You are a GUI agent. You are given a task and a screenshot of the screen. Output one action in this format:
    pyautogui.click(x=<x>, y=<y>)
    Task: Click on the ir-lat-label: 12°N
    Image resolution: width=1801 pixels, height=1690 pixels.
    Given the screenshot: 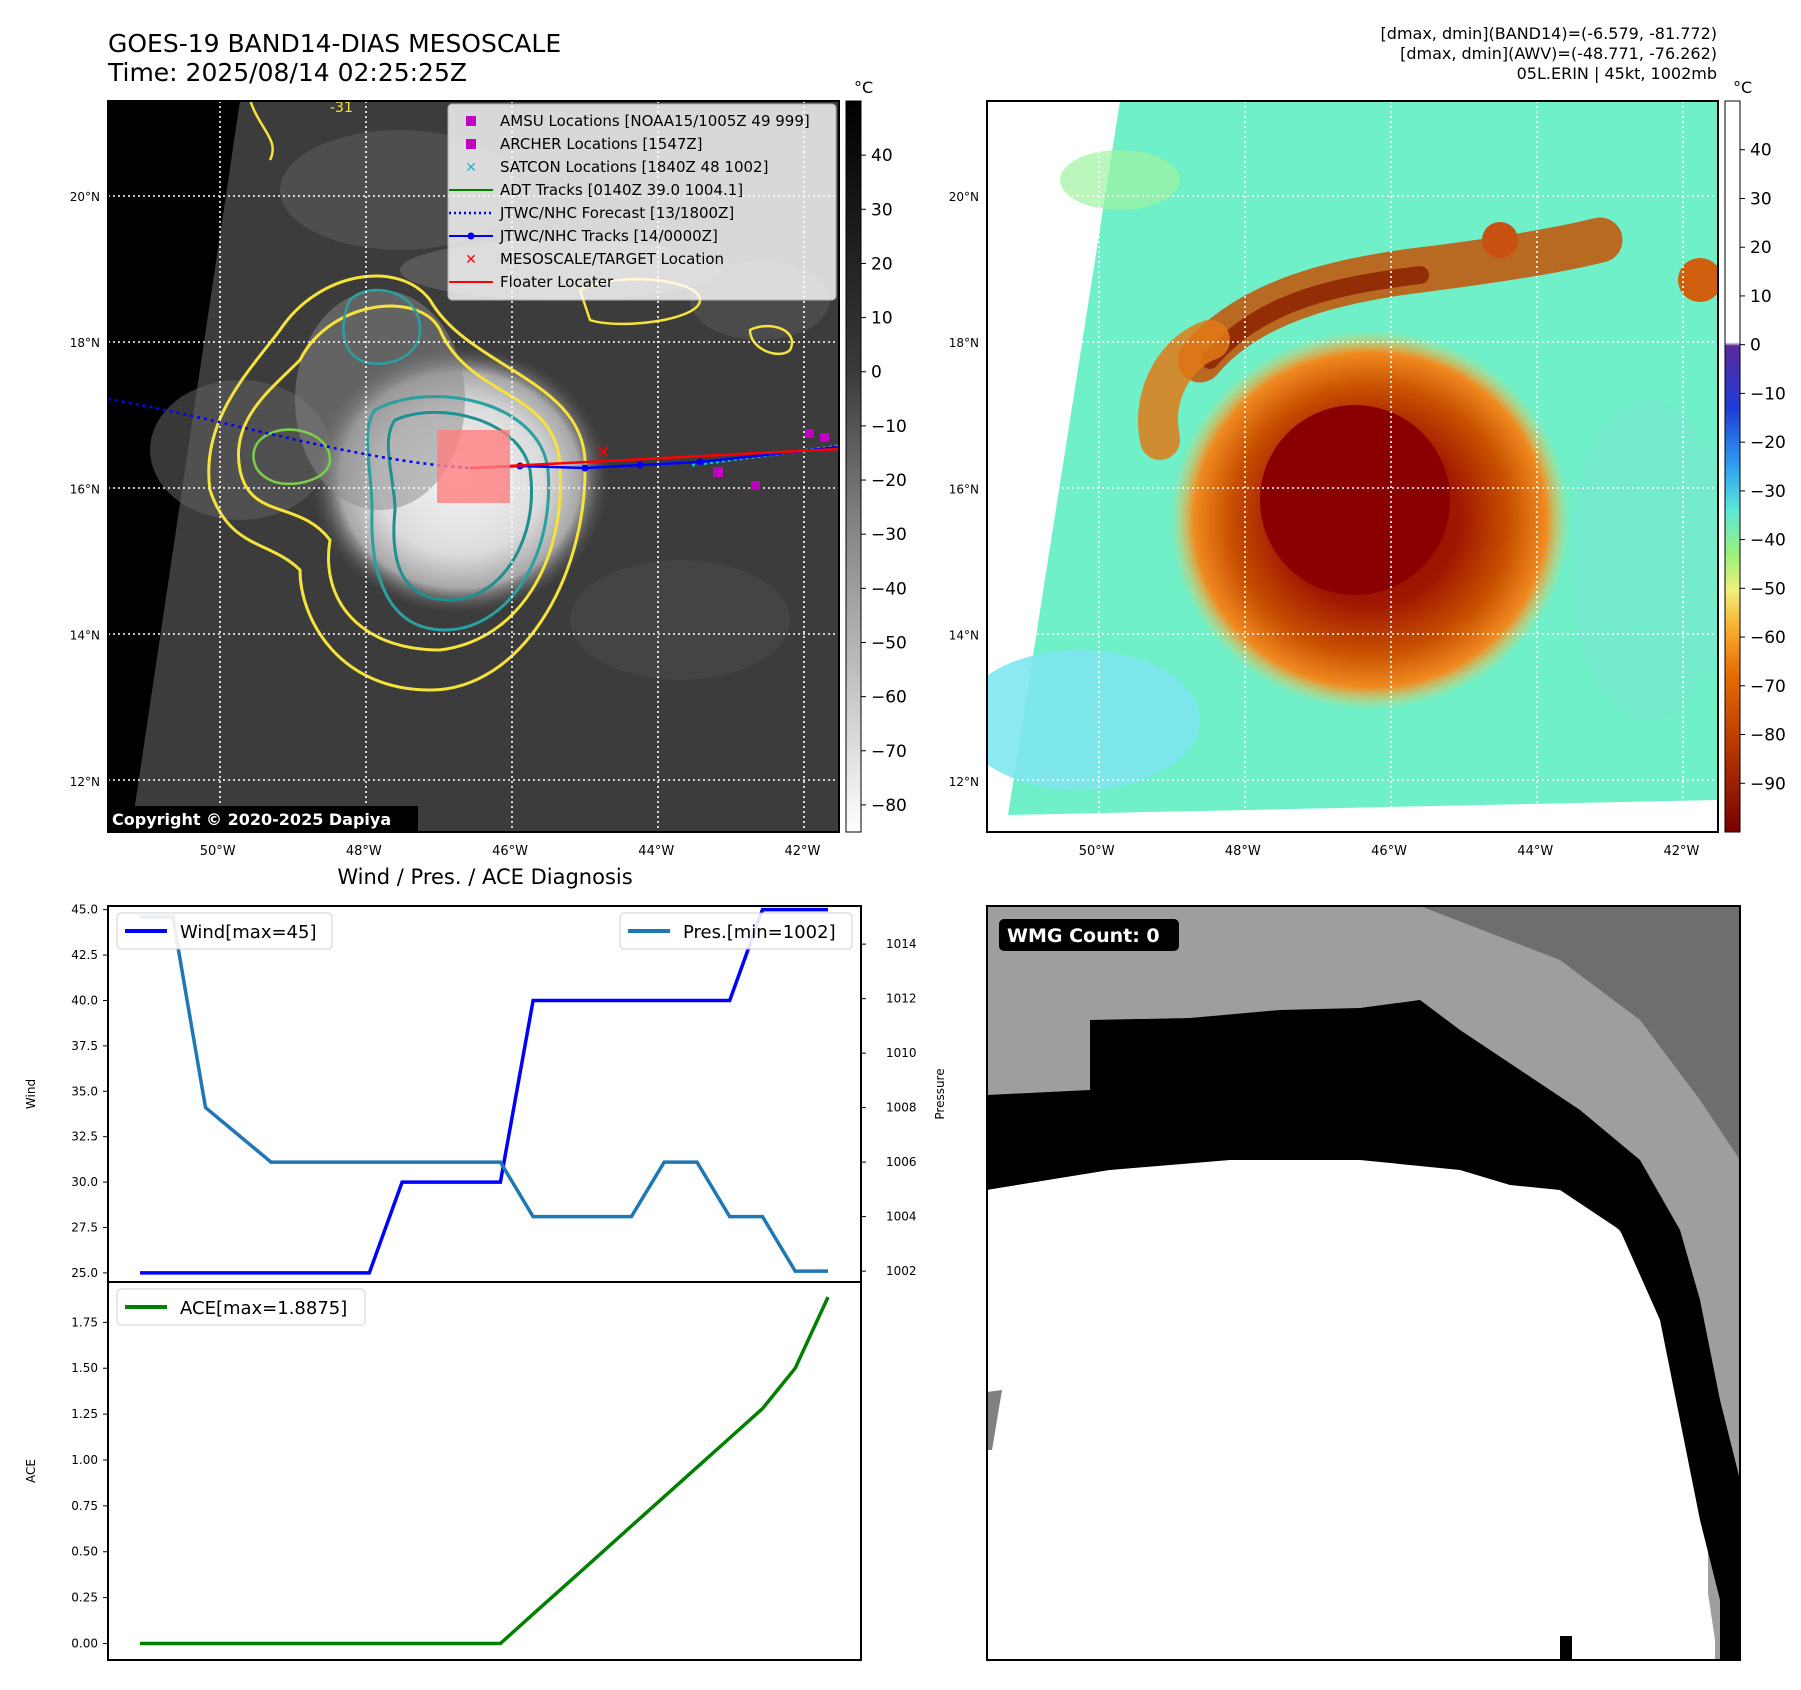 What is the action you would take?
    pyautogui.click(x=85, y=782)
    